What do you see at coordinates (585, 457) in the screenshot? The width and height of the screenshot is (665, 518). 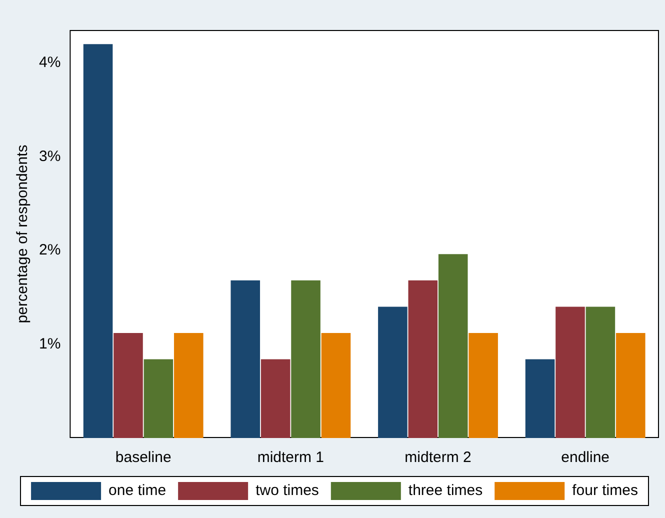 I see `x-tick-label: endline` at bounding box center [585, 457].